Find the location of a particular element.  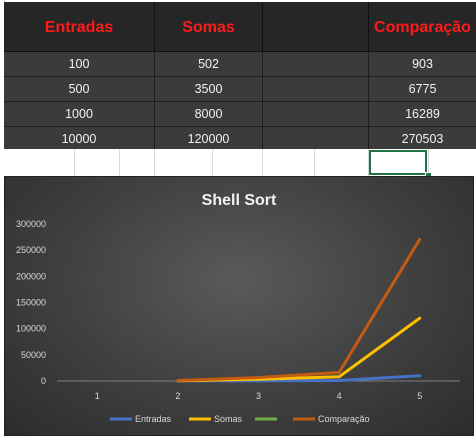

x-tick-label: 3 is located at coordinates (258, 396).